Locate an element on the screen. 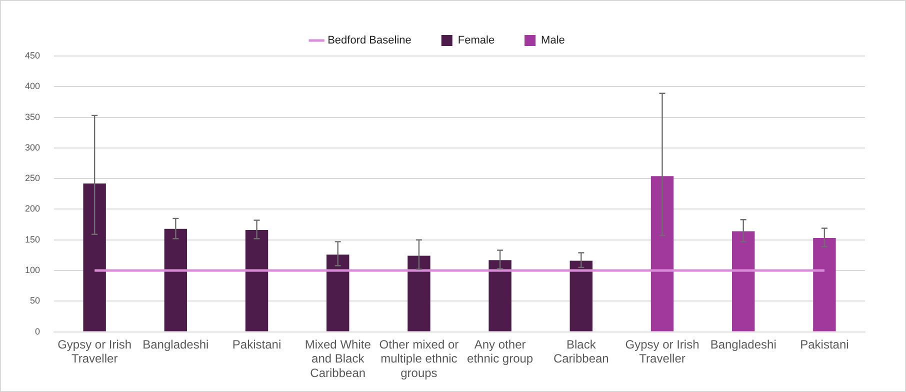 The image size is (906, 392). x-tick-label: Mixed White and Black Caribbean is located at coordinates (338, 358).